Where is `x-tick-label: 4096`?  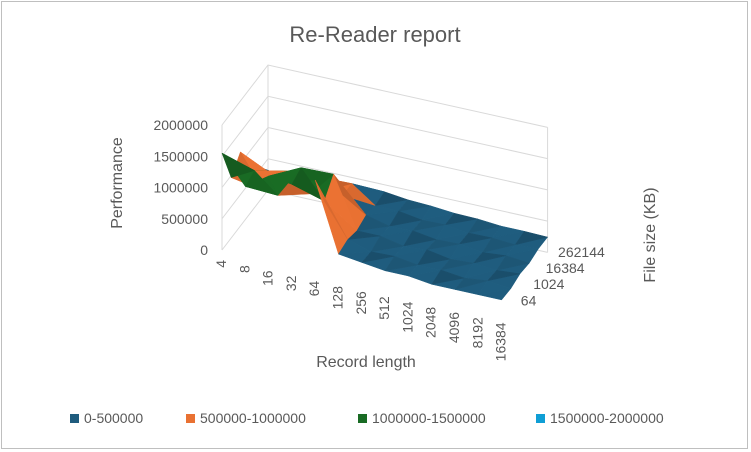 x-tick-label: 4096 is located at coordinates (454, 327).